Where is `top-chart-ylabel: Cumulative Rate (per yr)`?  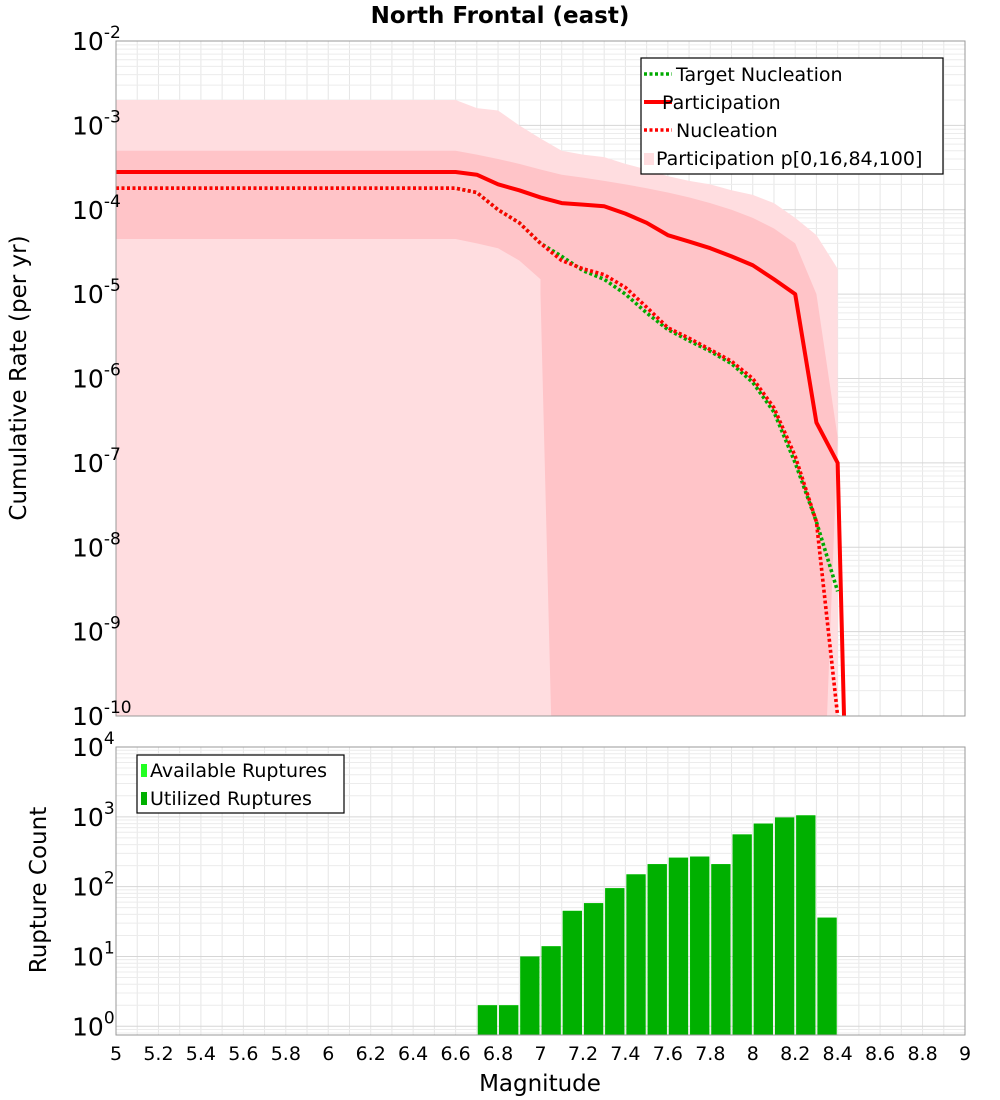
top-chart-ylabel: Cumulative Rate (per yr) is located at coordinates (19, 377).